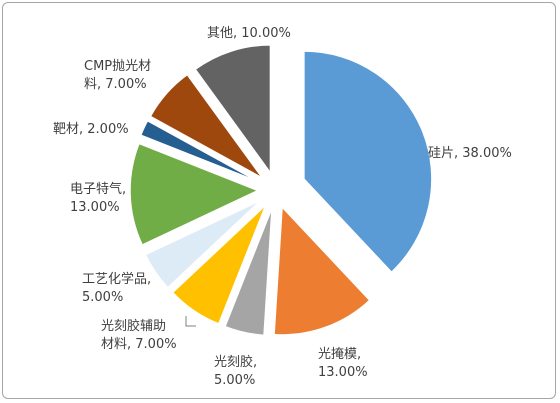  What do you see at coordinates (117, 75) in the screenshot?
I see `data-label-cmp: CMP抛光材料, 7.00%` at bounding box center [117, 75].